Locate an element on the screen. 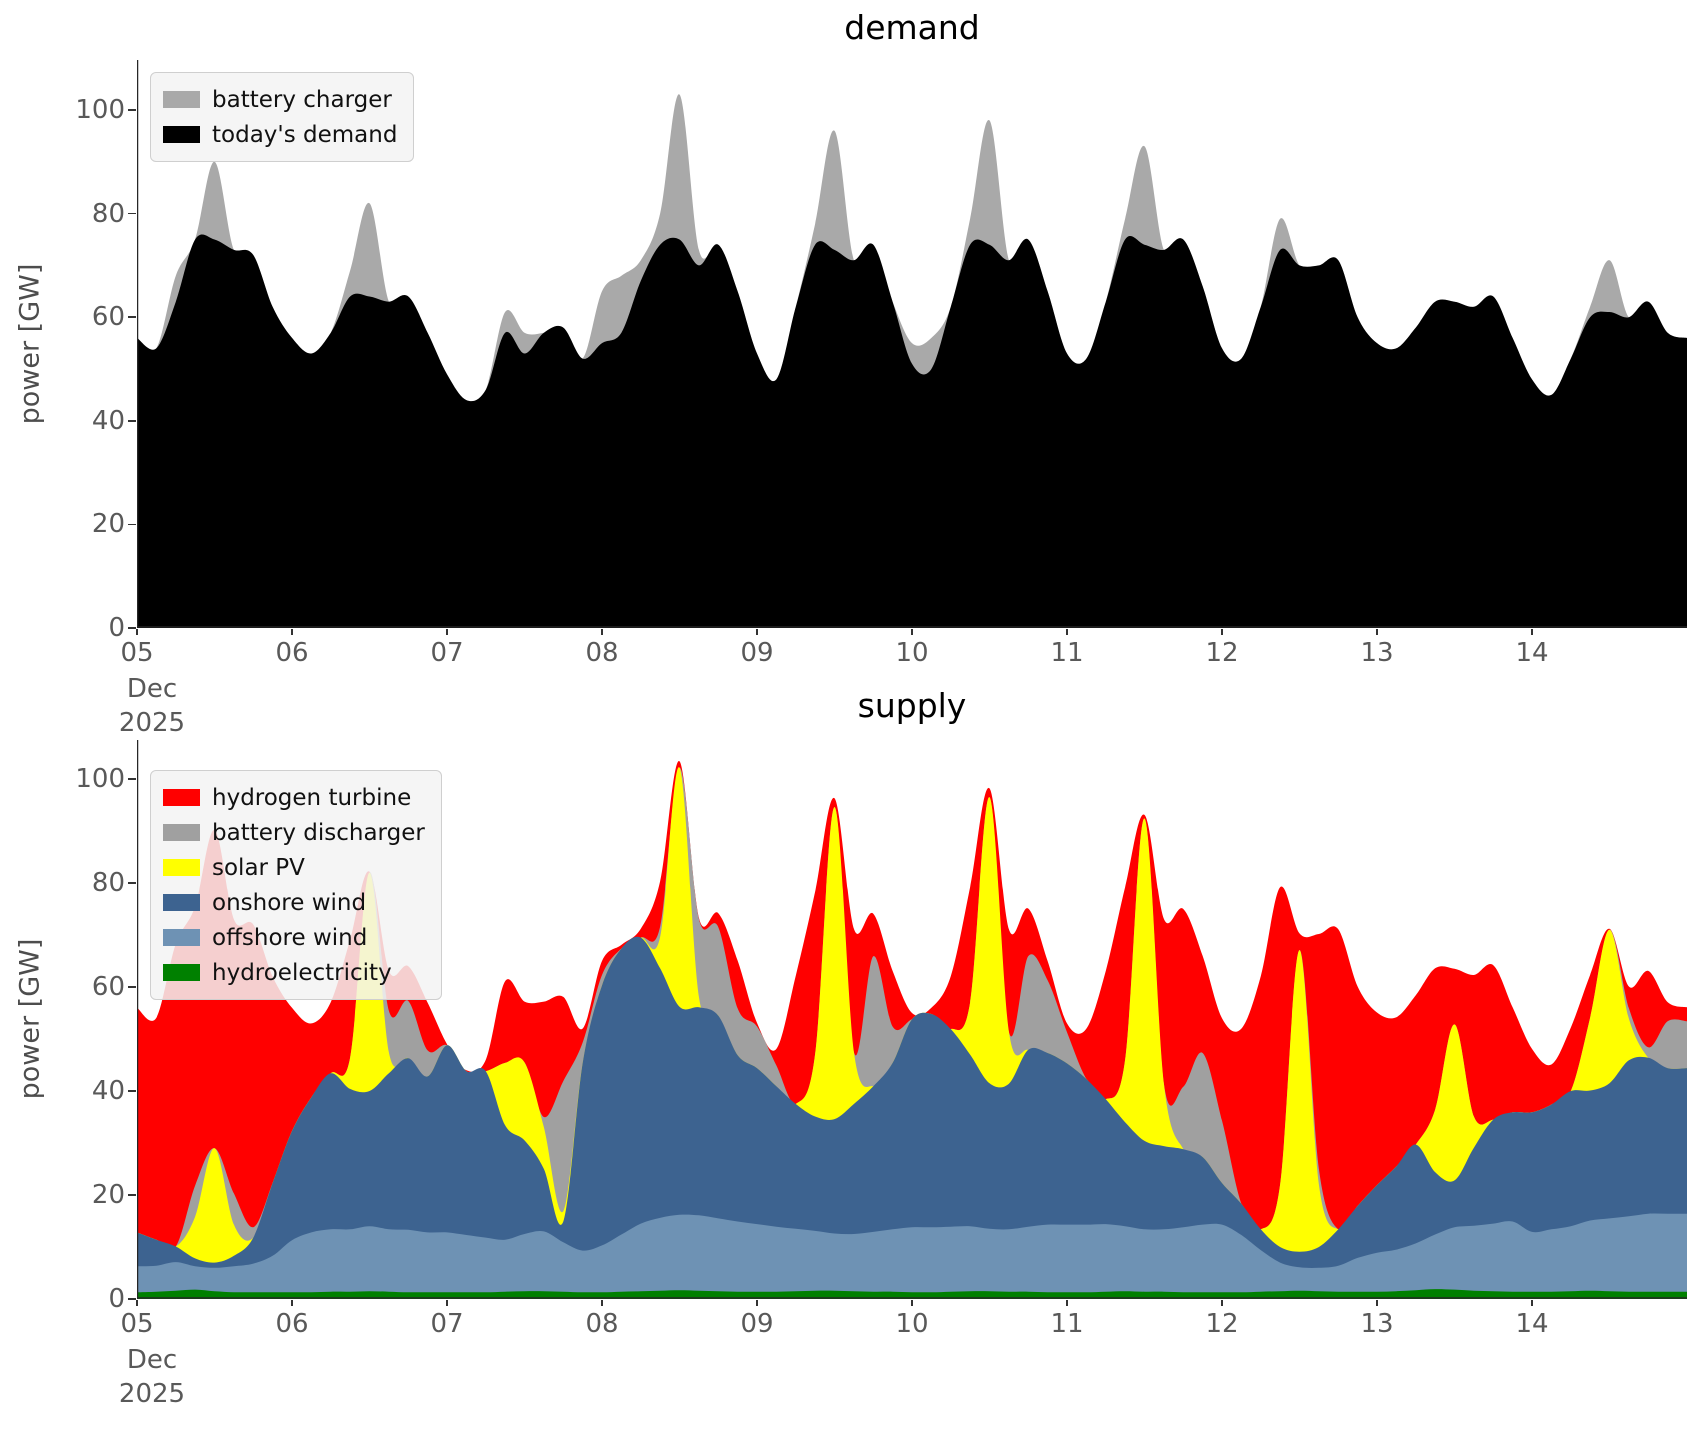 This screenshot has width=1706, height=1431. legend-swatch-onshore-wind is located at coordinates (181, 902).